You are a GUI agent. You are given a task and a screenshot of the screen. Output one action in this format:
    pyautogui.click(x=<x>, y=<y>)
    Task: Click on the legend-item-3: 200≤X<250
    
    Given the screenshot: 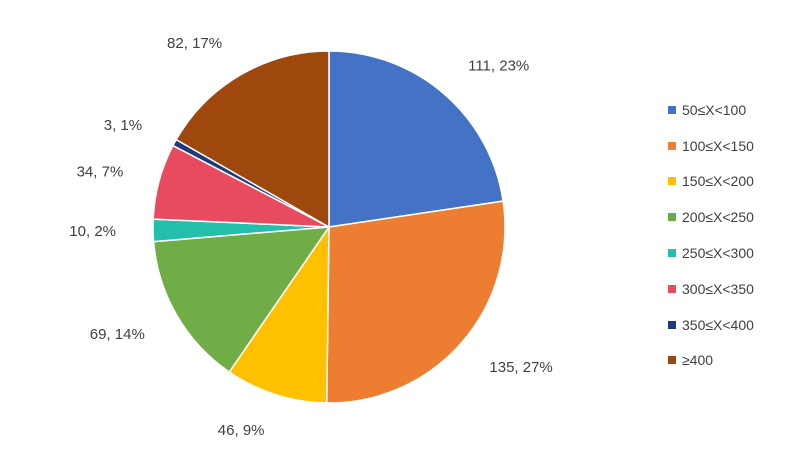 What is the action you would take?
    pyautogui.click(x=711, y=217)
    